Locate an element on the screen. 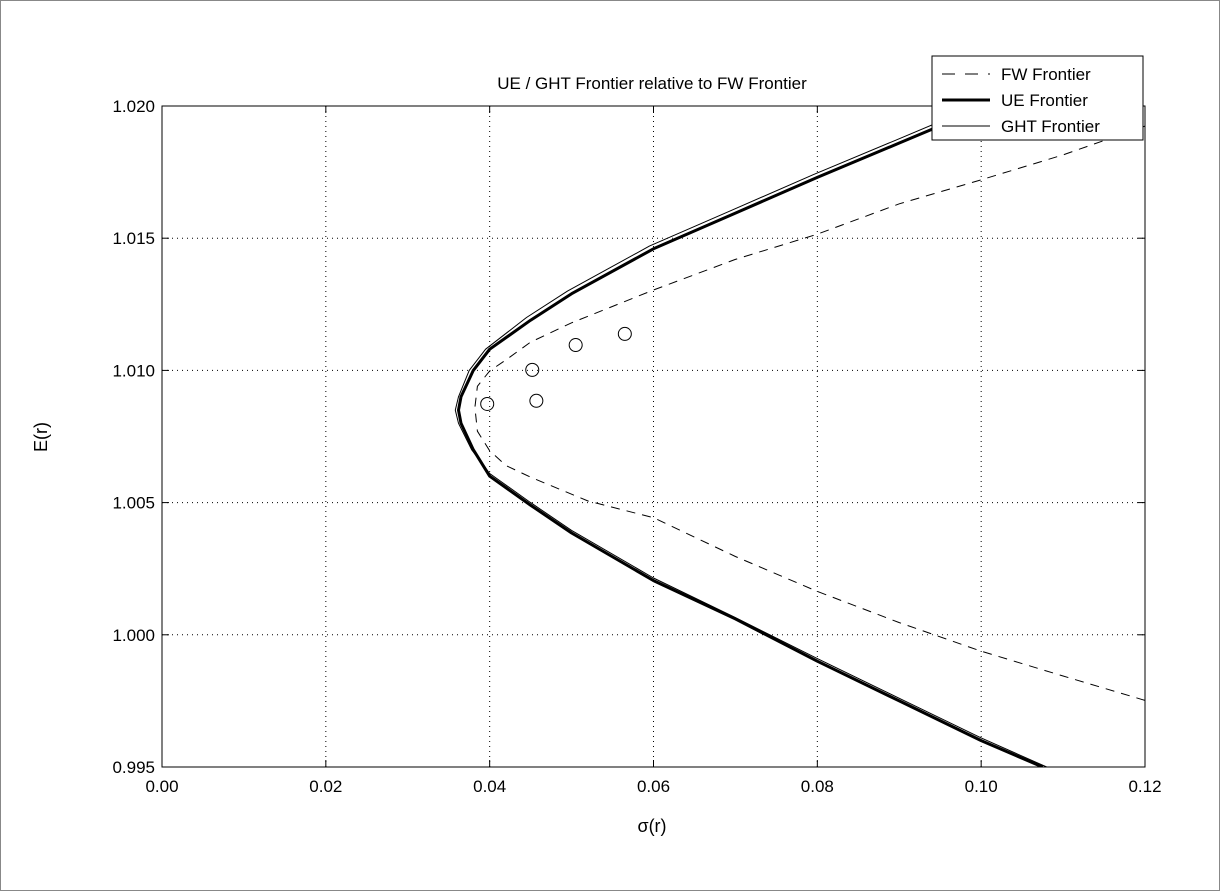  x-tick-label: 0.02 is located at coordinates (325, 786).